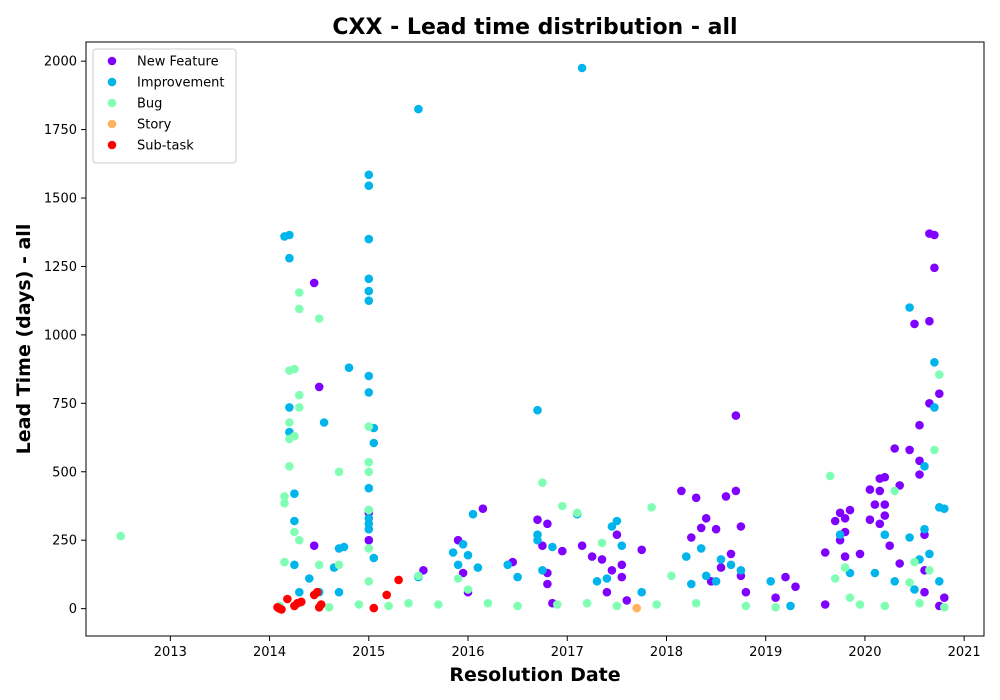 The width and height of the screenshot is (1000, 700). Describe the element at coordinates (164, 106) in the screenshot. I see `legend-box` at that location.